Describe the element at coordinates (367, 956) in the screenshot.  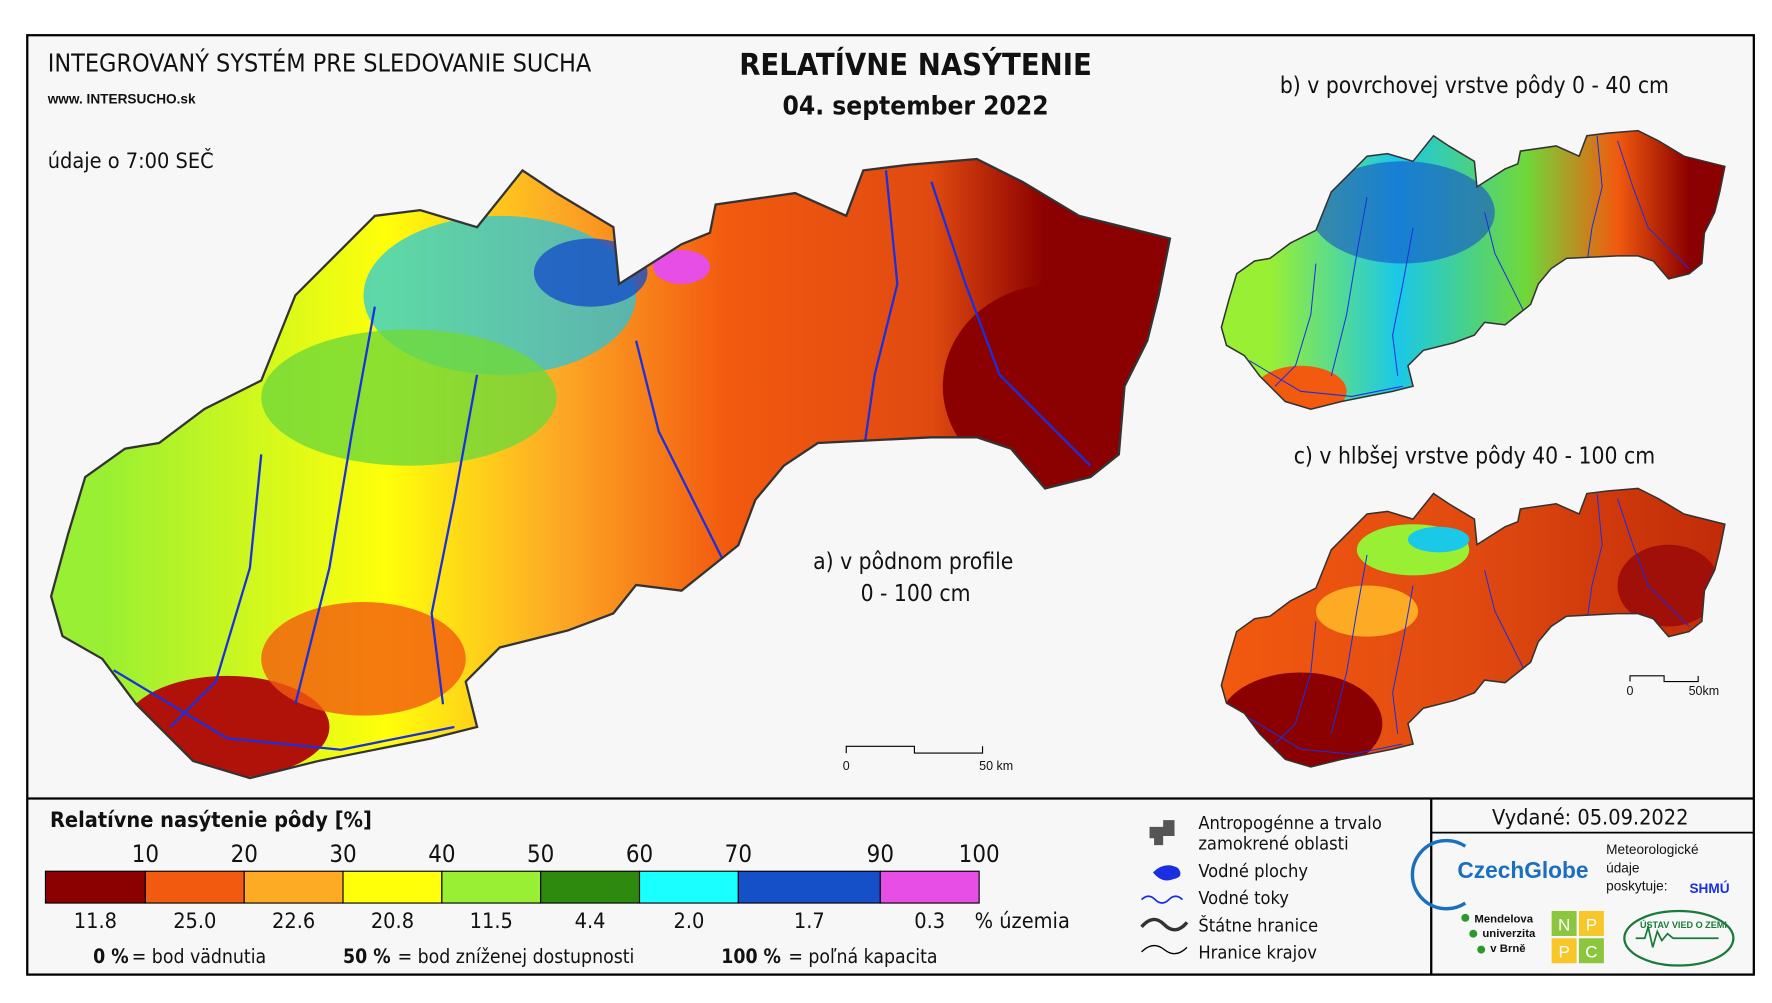
I see `note-value: 50 %` at that location.